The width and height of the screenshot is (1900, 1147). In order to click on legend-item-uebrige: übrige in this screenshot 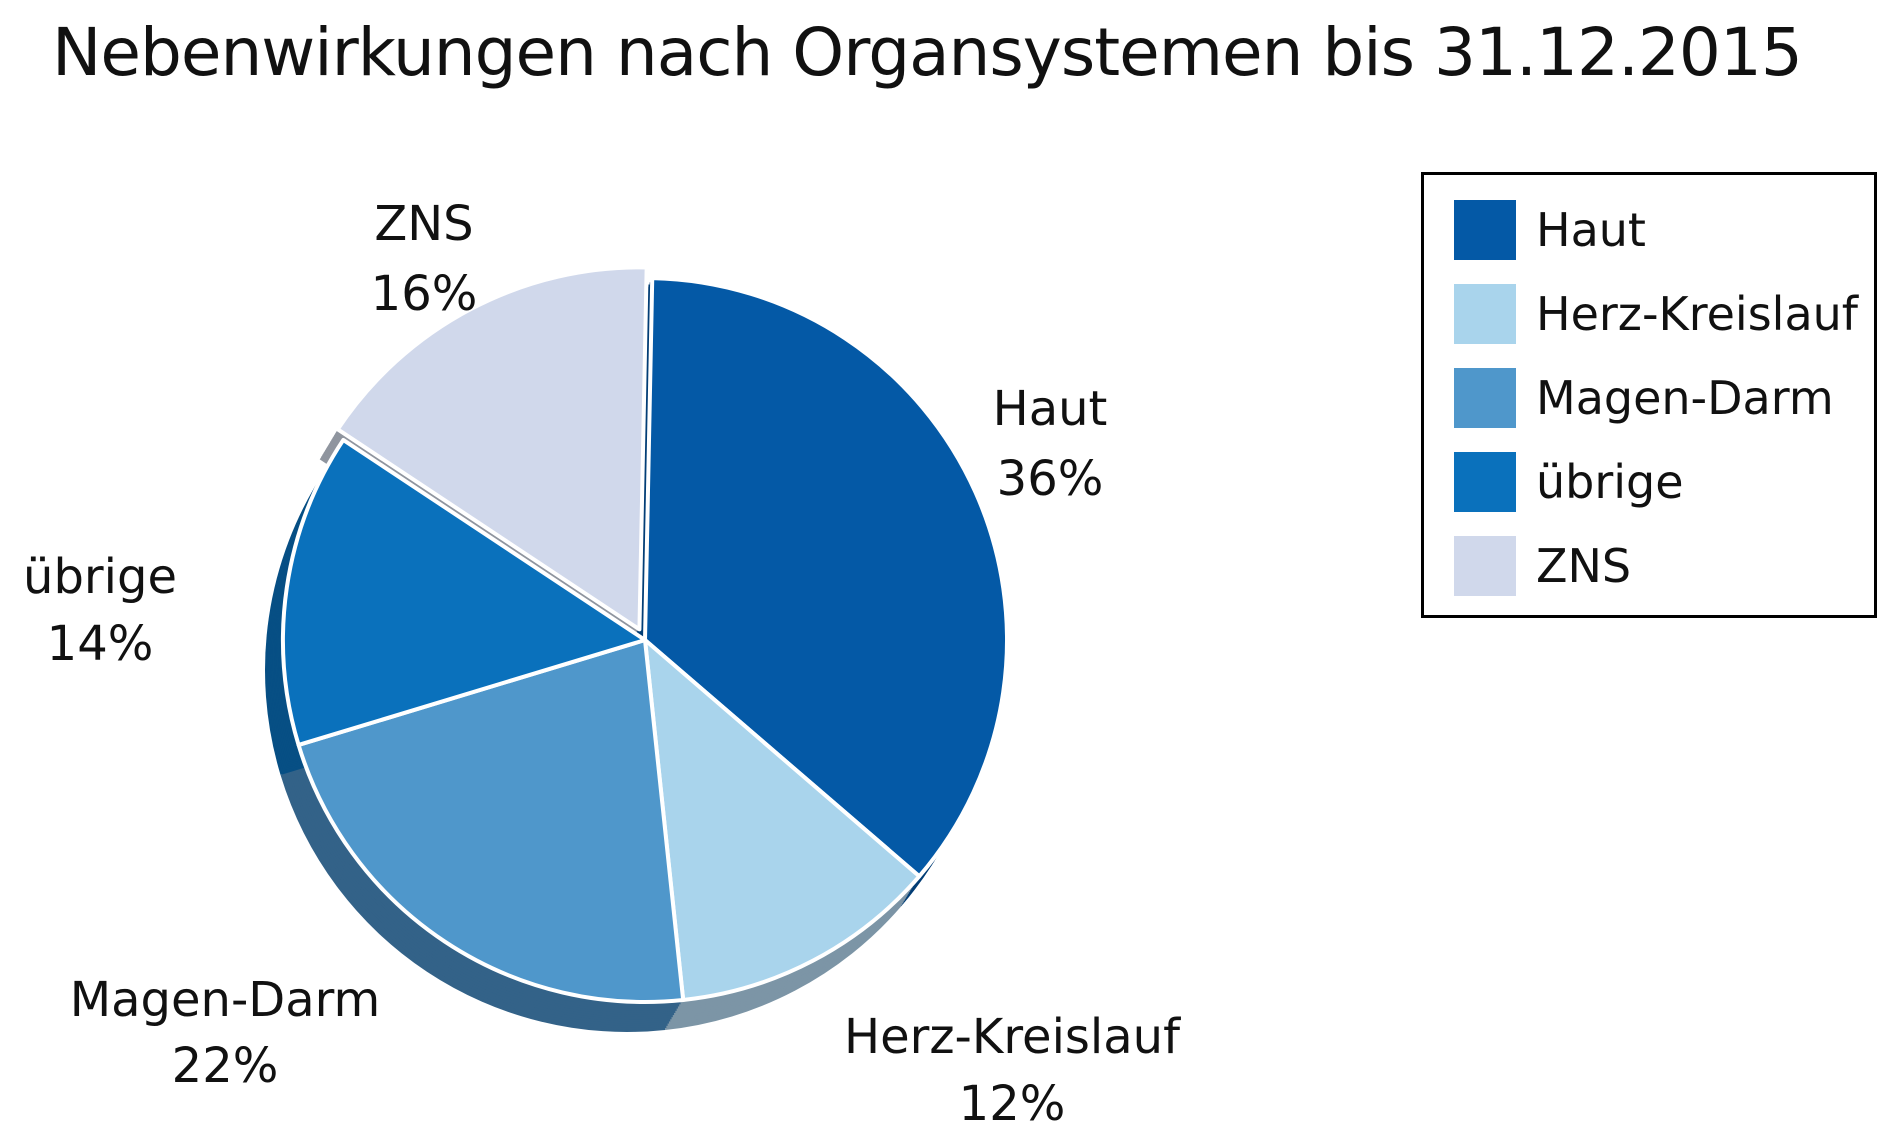, I will do `click(1569, 482)`.